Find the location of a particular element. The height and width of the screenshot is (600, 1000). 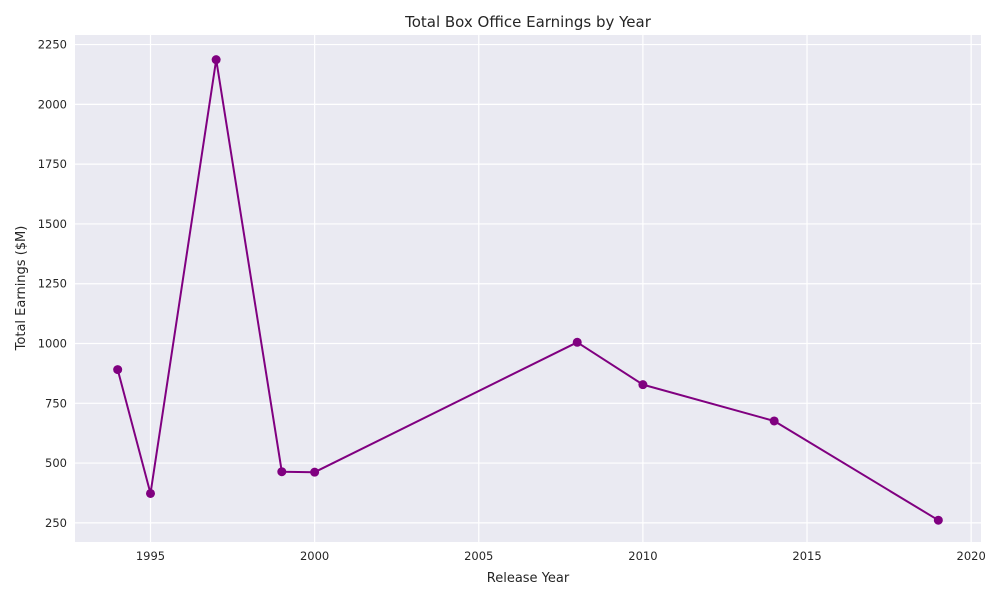

y-tick-label: 250 is located at coordinates (56, 523).